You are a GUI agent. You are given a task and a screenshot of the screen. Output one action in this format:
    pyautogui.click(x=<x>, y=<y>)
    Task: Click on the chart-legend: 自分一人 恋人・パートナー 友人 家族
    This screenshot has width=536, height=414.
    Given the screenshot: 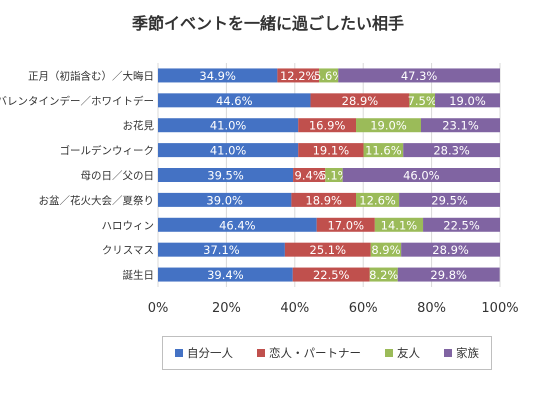 What is the action you would take?
    pyautogui.click(x=327, y=353)
    